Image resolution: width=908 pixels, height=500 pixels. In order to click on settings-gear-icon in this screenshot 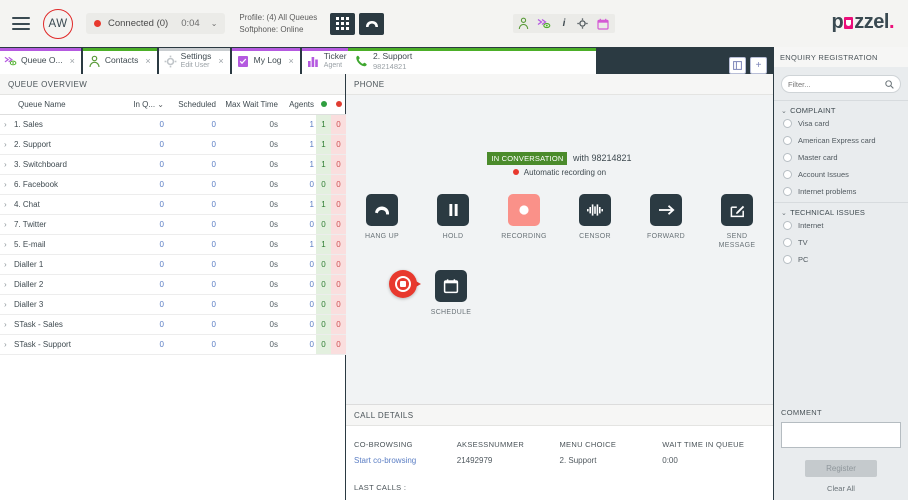, I will do `click(584, 23)`.